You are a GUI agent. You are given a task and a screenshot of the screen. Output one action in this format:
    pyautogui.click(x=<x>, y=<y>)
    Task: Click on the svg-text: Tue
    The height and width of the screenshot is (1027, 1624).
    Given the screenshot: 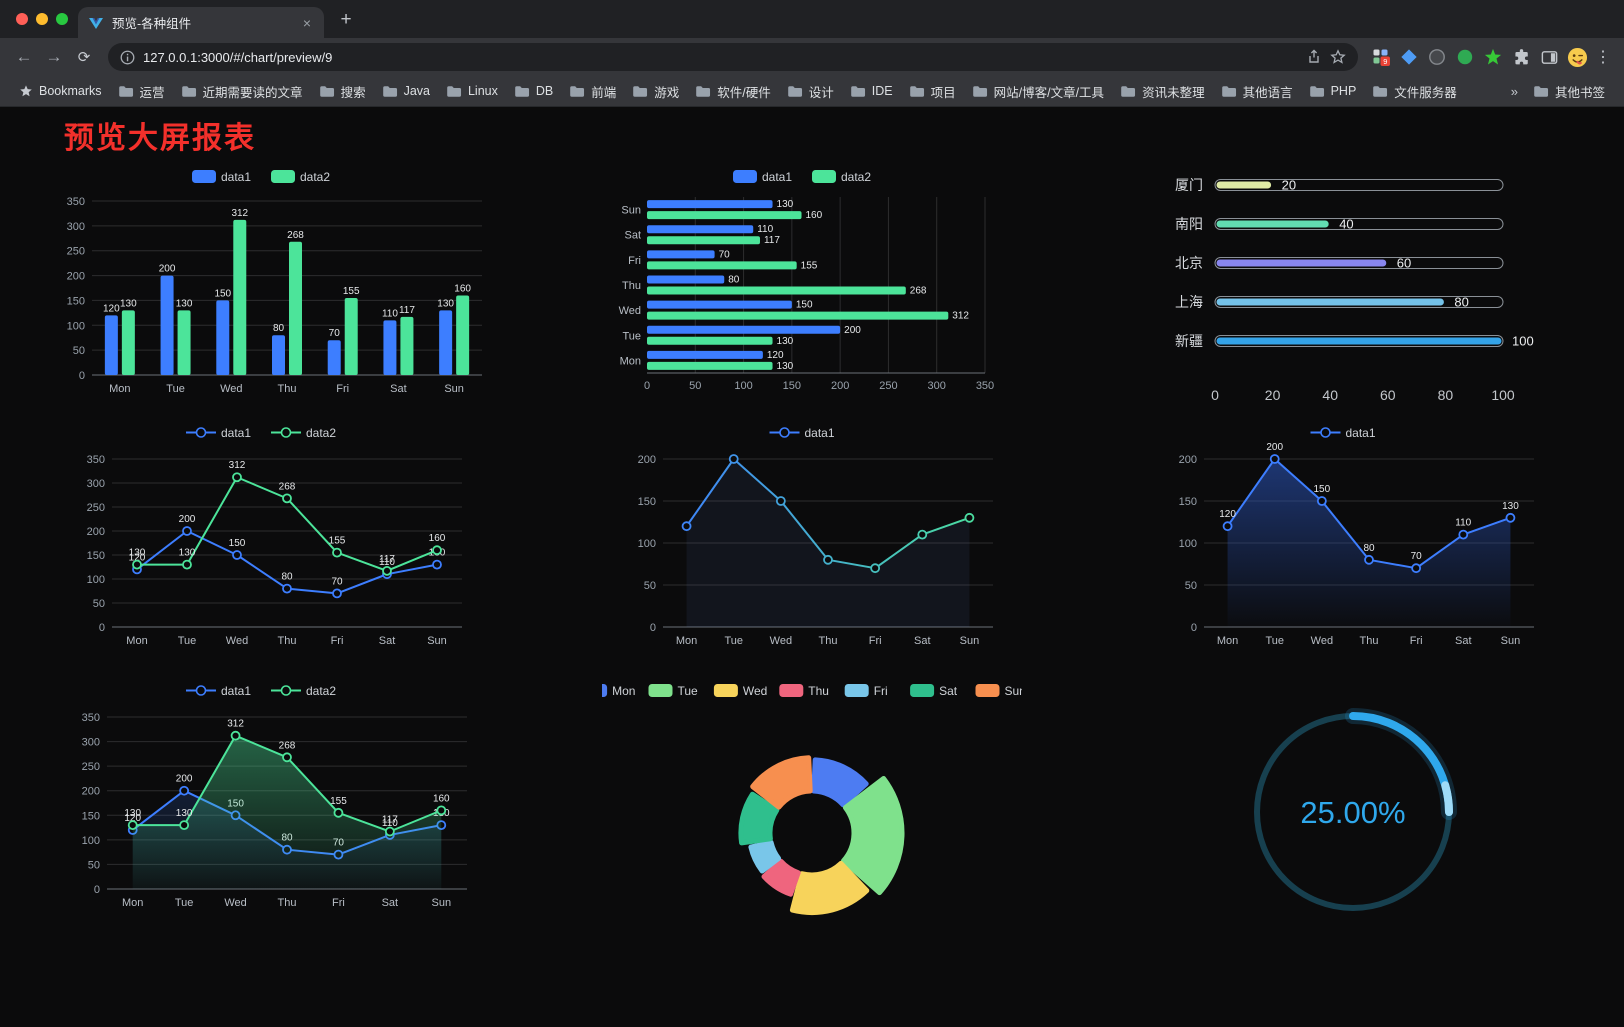 What is the action you would take?
    pyautogui.click(x=733, y=641)
    